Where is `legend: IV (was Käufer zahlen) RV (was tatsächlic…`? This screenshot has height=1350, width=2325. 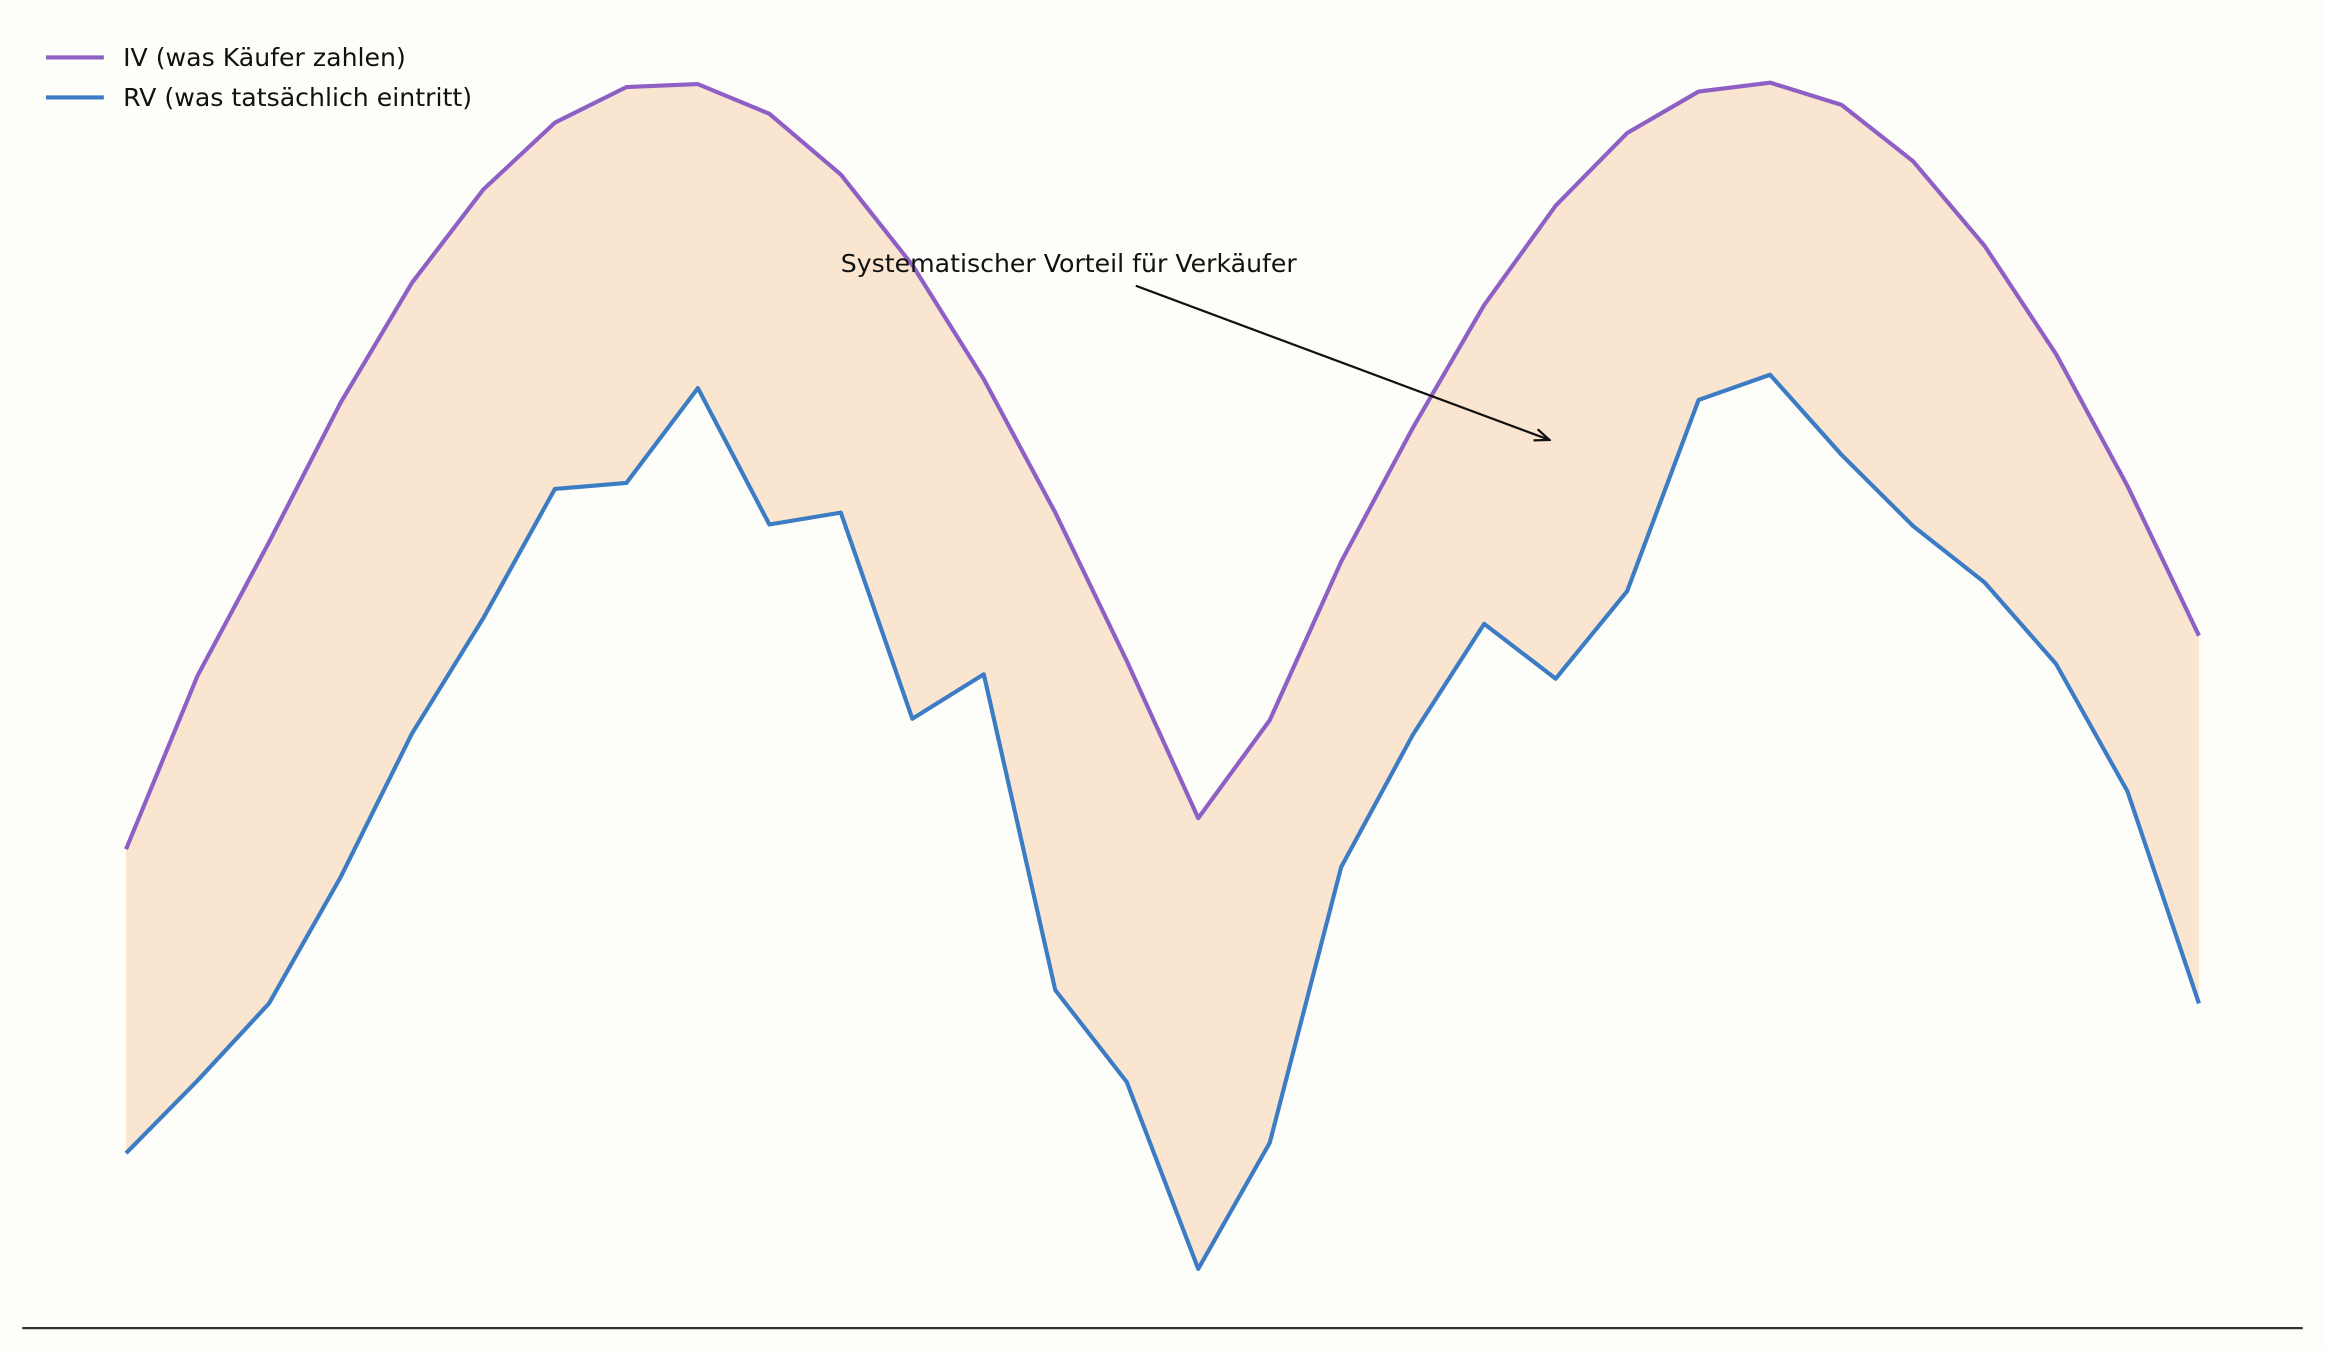 legend: IV (was Käufer zahlen) RV (was tatsächlic… is located at coordinates (258, 77).